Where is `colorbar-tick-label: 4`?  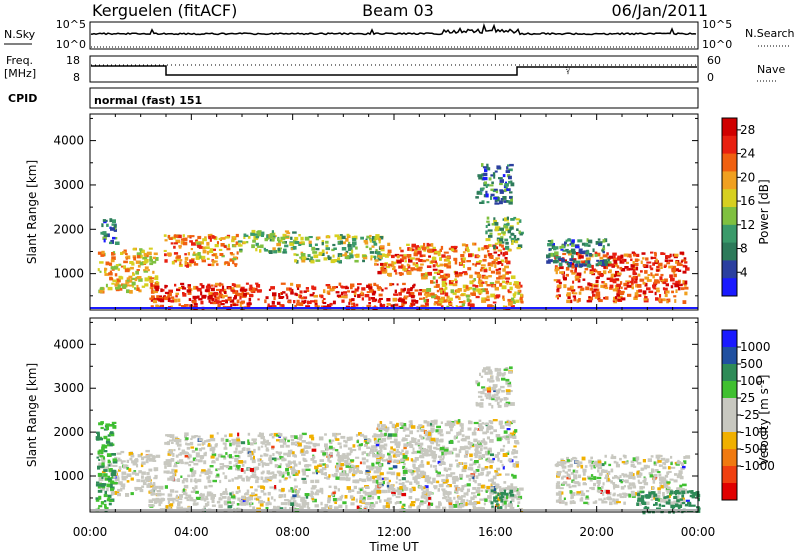 colorbar-tick-label: 4 is located at coordinates (744, 272).